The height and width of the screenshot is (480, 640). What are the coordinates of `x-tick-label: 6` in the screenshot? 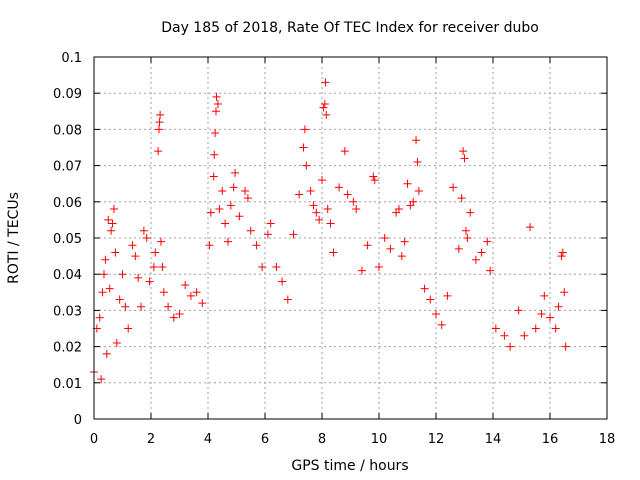 It's located at (265, 439).